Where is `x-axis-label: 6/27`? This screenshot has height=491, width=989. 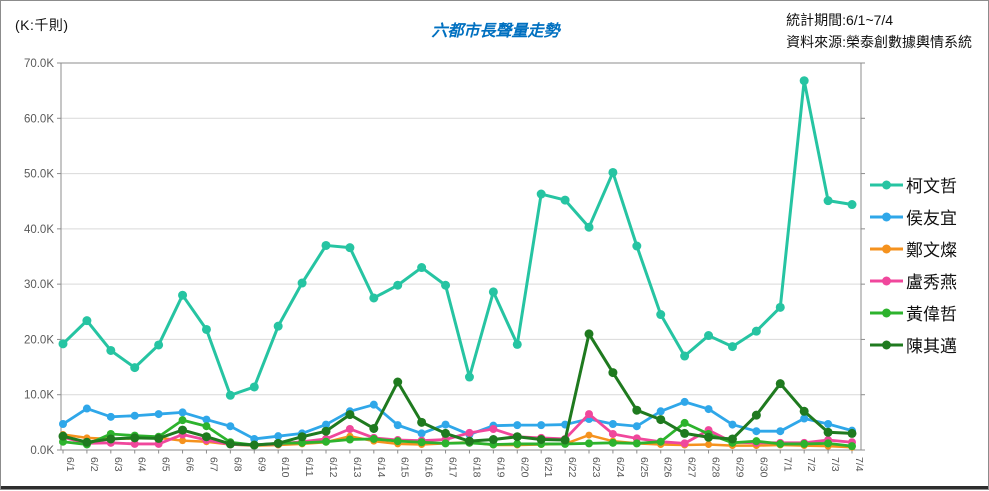 x-axis-label: 6/27 is located at coordinates (692, 467).